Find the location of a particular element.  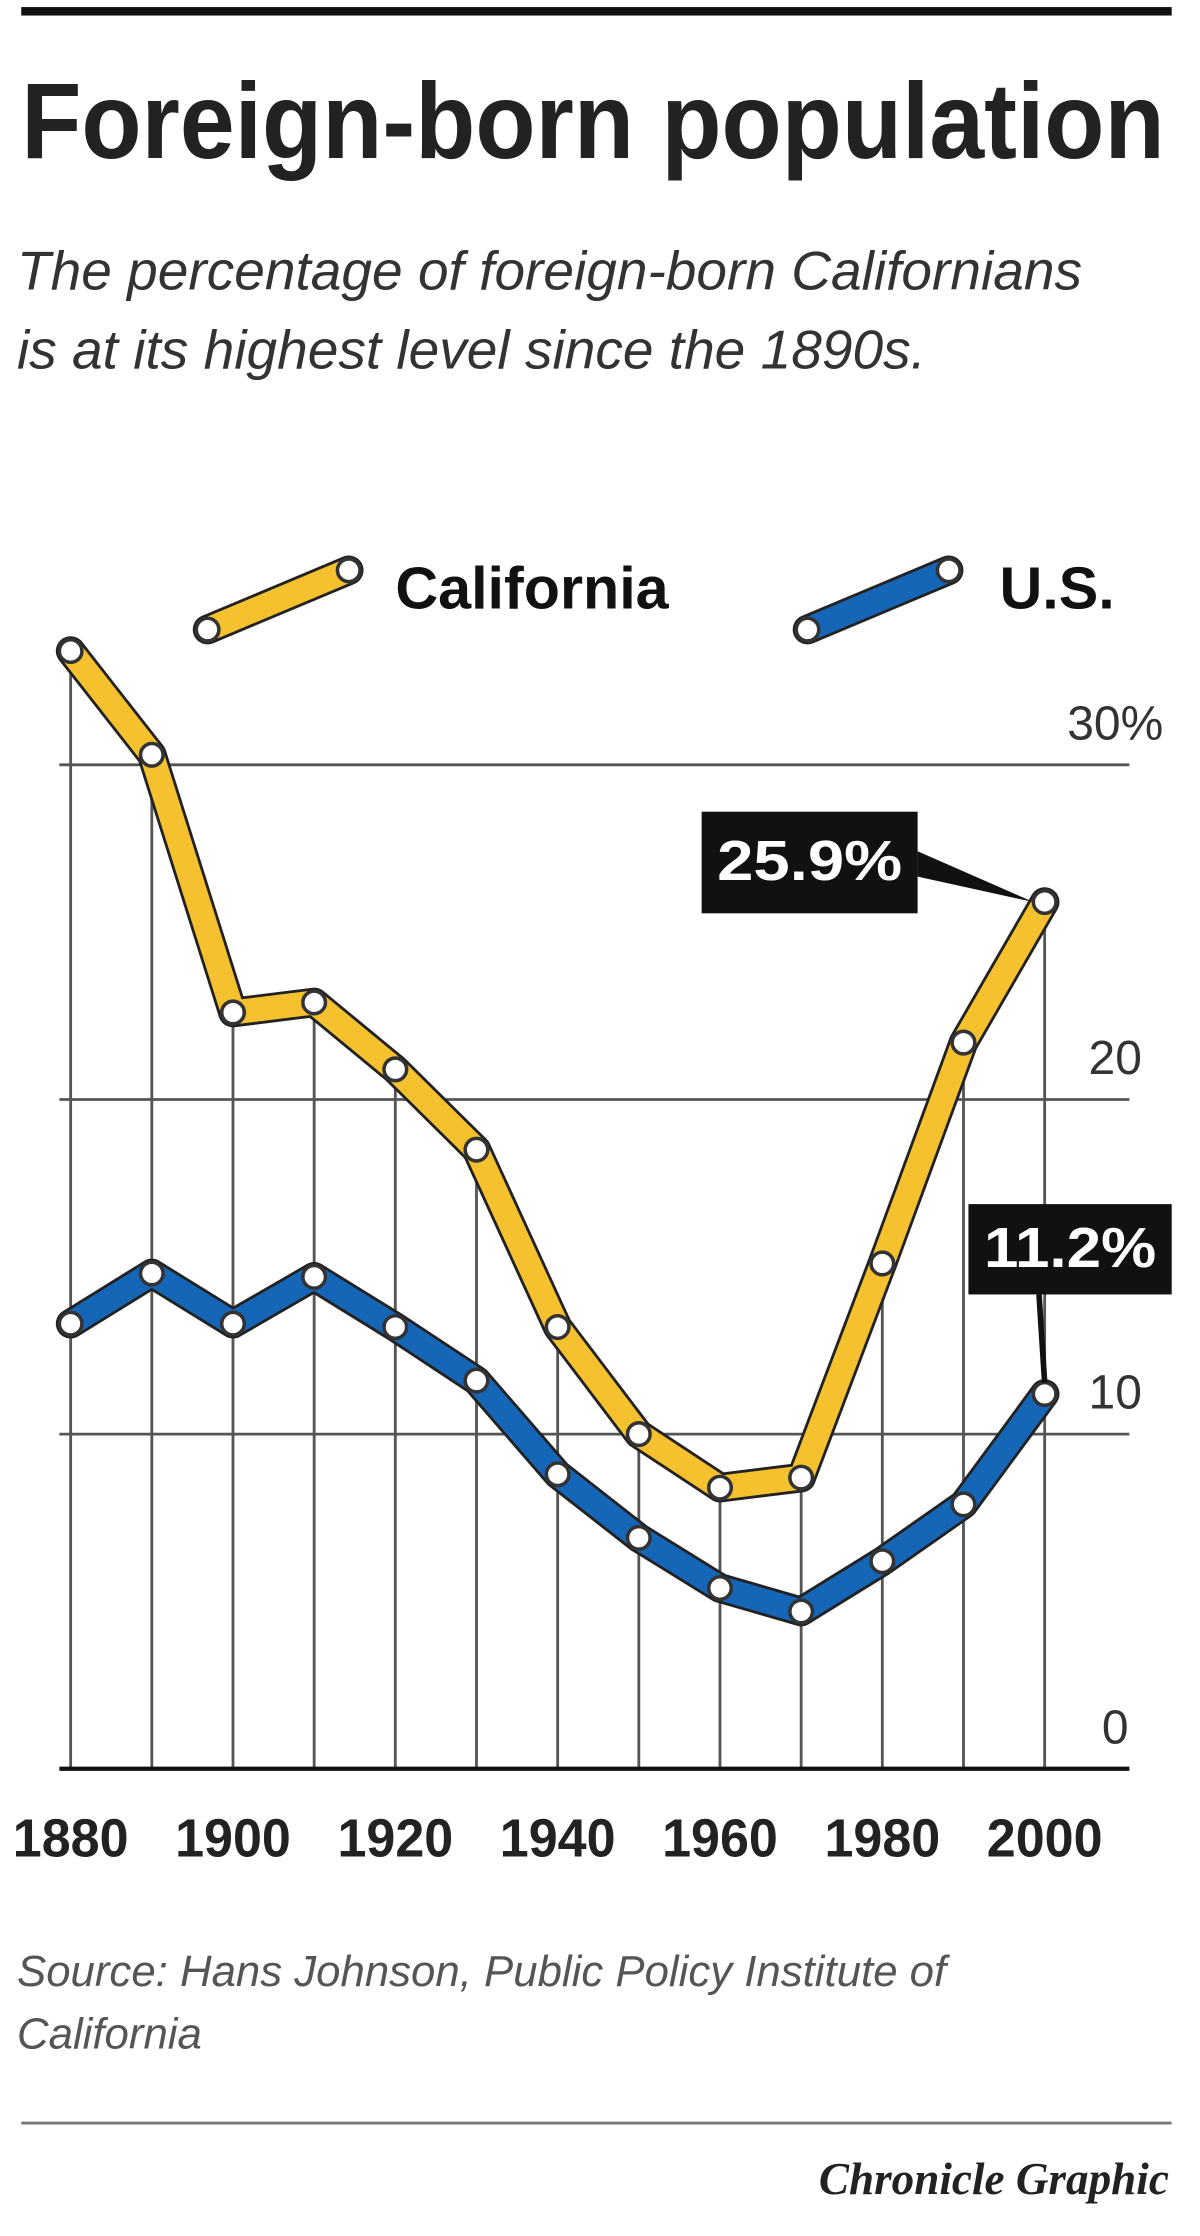

x-tick-label: 1960 is located at coordinates (720, 1838).